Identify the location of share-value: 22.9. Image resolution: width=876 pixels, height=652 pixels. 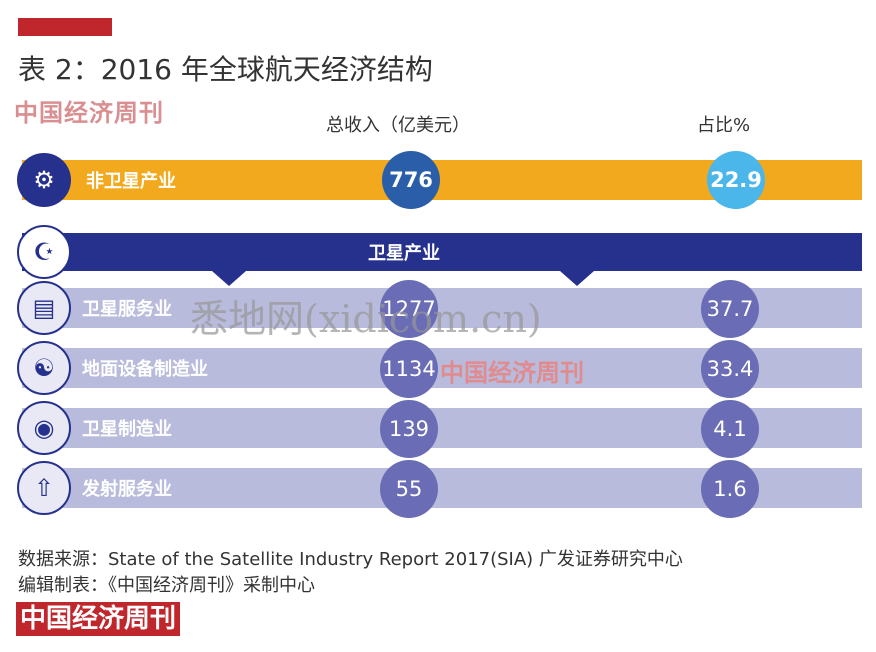
(736, 180).